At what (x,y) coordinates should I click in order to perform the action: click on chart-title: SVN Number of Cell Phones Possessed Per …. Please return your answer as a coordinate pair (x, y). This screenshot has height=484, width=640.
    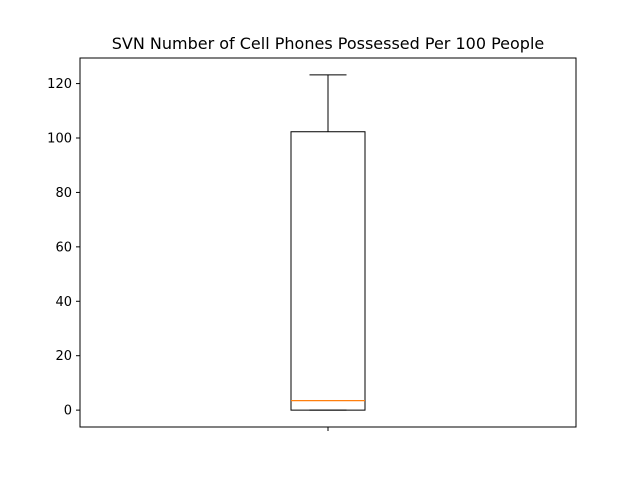
    Looking at the image, I should click on (328, 43).